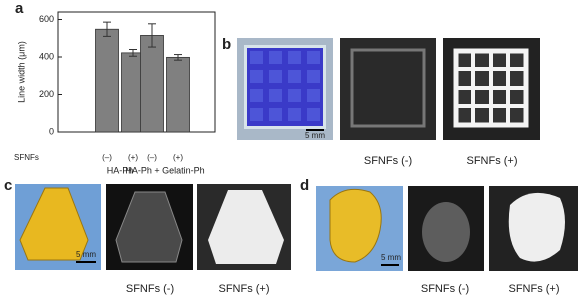 Image resolution: width=582 pixels, height=301 pixels. Describe the element at coordinates (21, 72) in the screenshot. I see `y-axis-label: Line width (μm)` at that location.